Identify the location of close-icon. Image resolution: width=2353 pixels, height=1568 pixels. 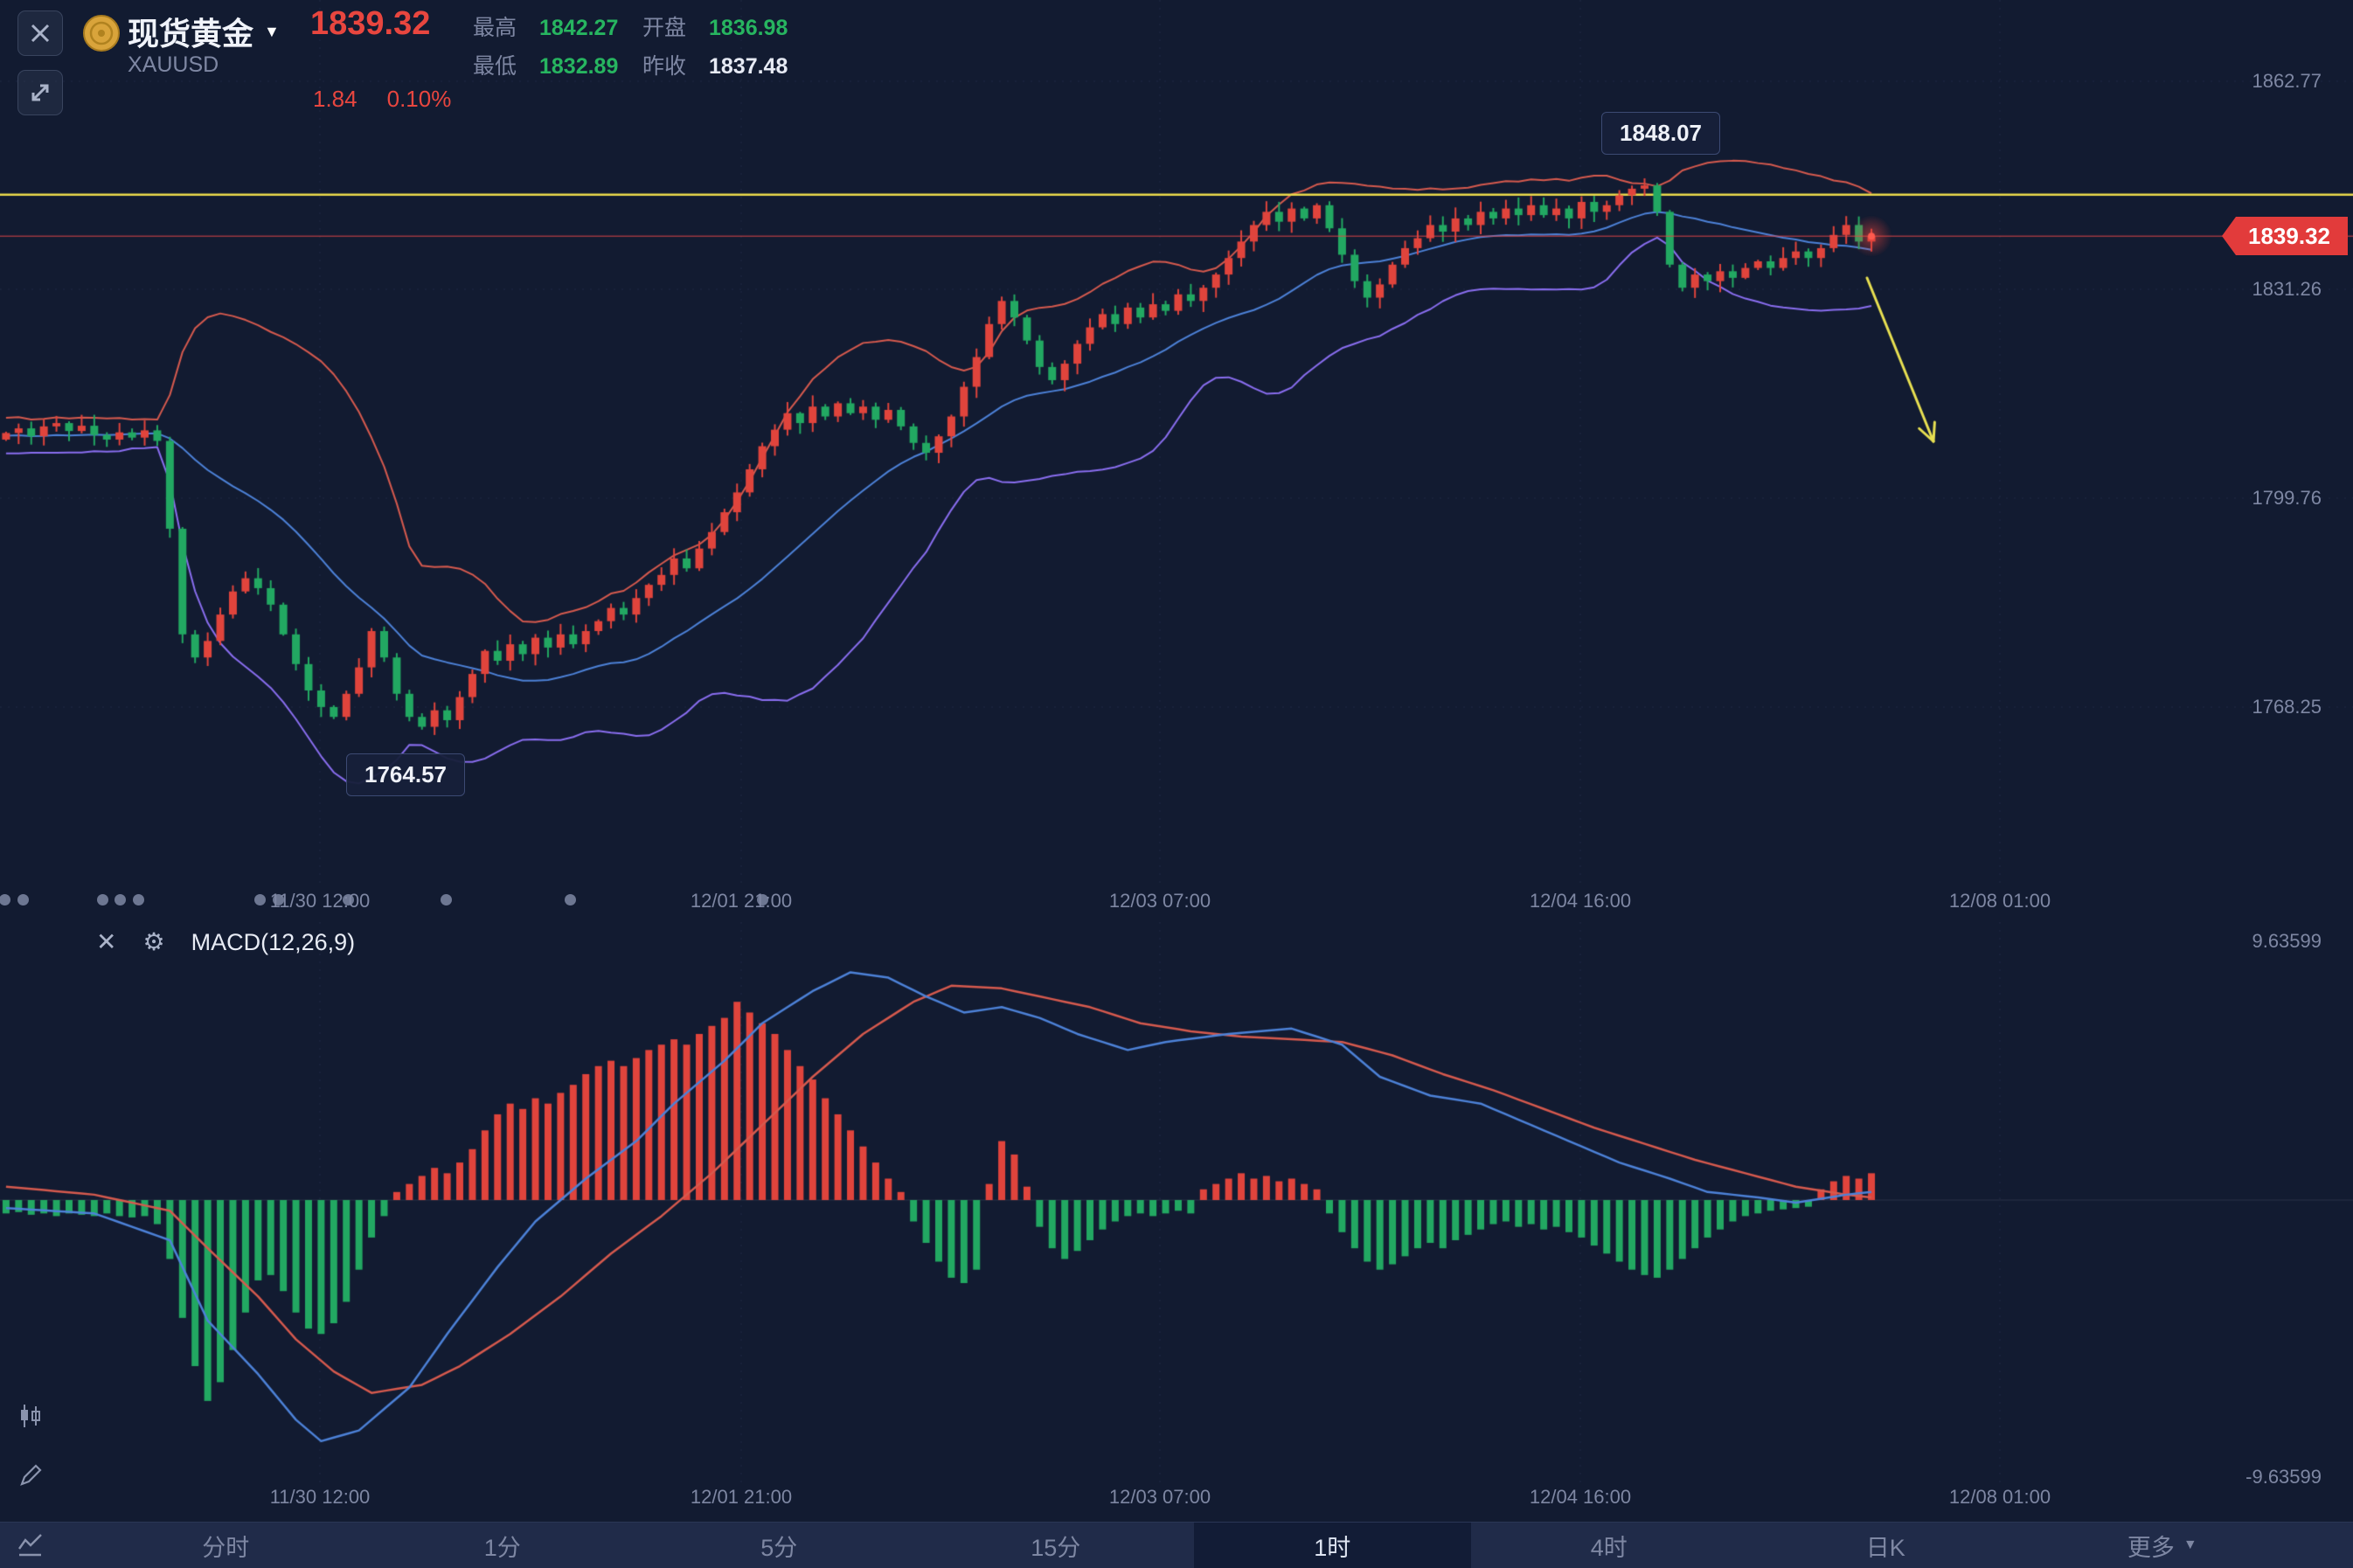
(40, 34).